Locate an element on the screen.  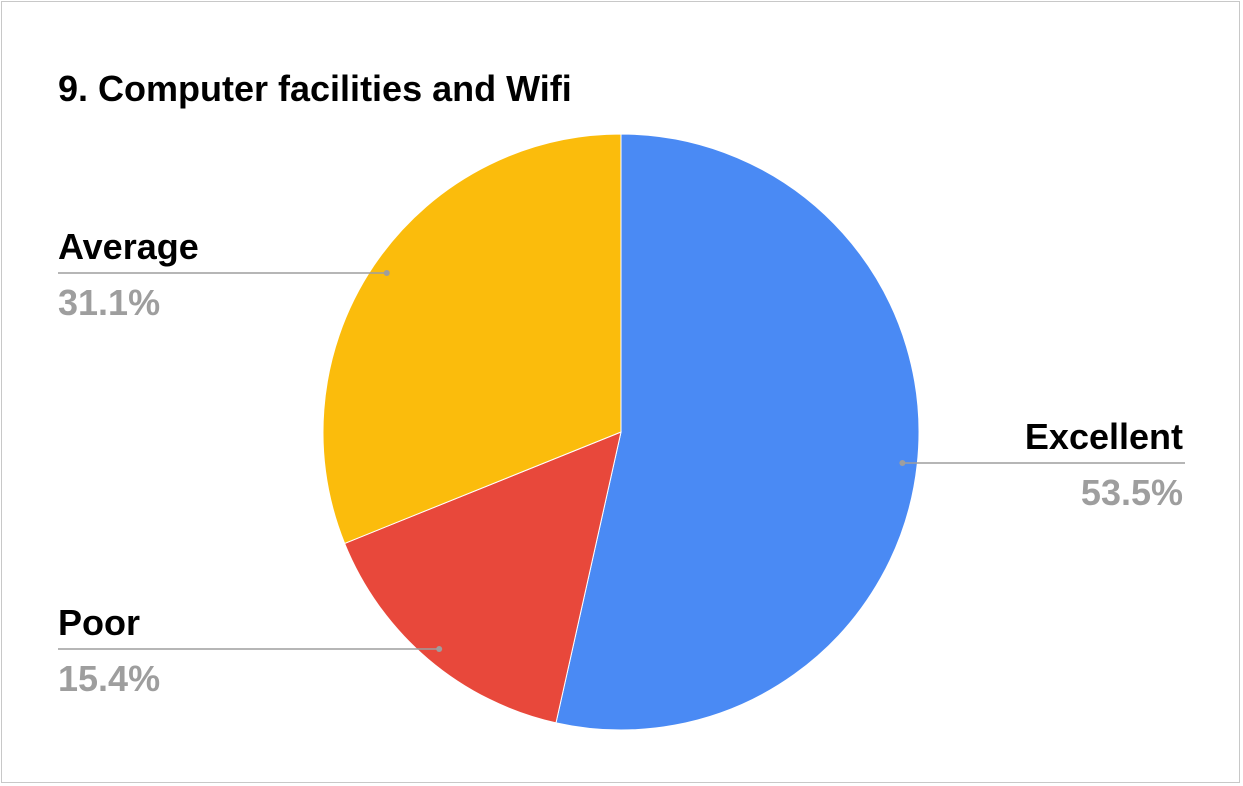
slice-percent-excellent: 53.5% is located at coordinates (1132, 492).